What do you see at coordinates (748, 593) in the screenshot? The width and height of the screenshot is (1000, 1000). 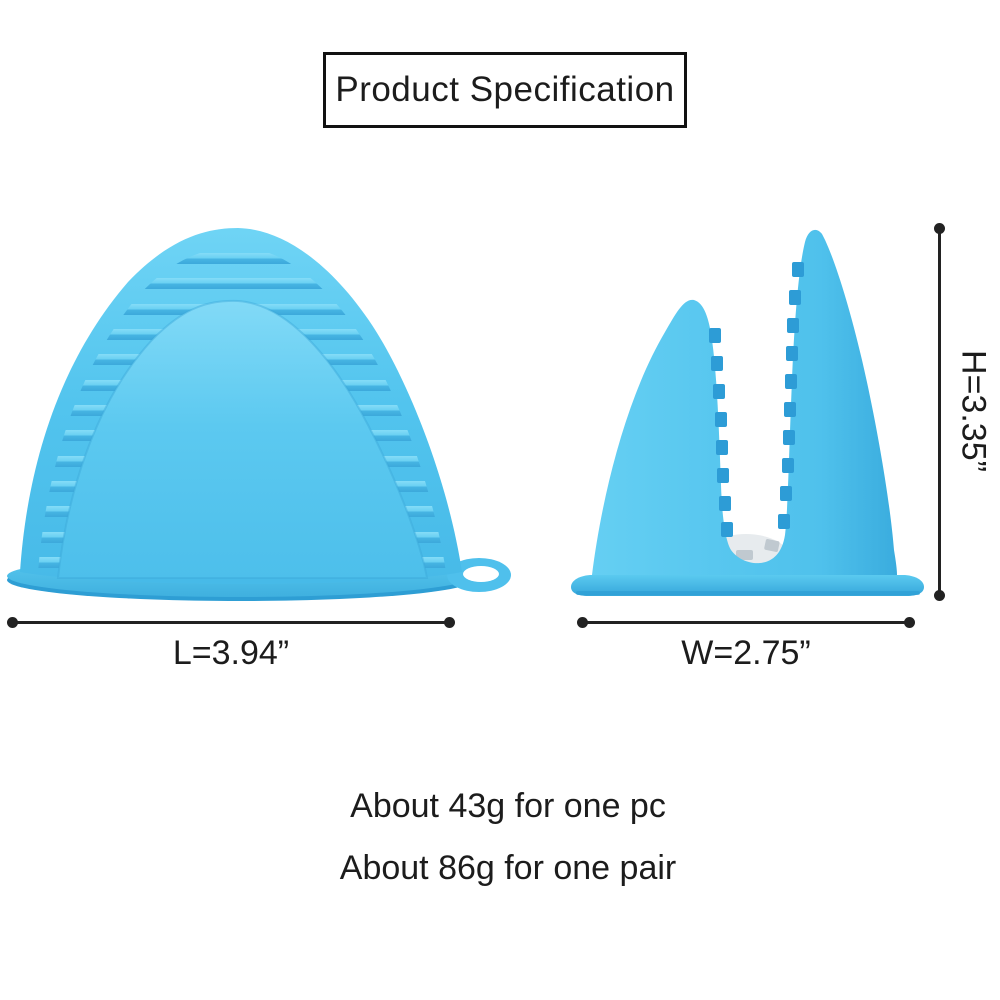 I see `base-flange-shadow` at bounding box center [748, 593].